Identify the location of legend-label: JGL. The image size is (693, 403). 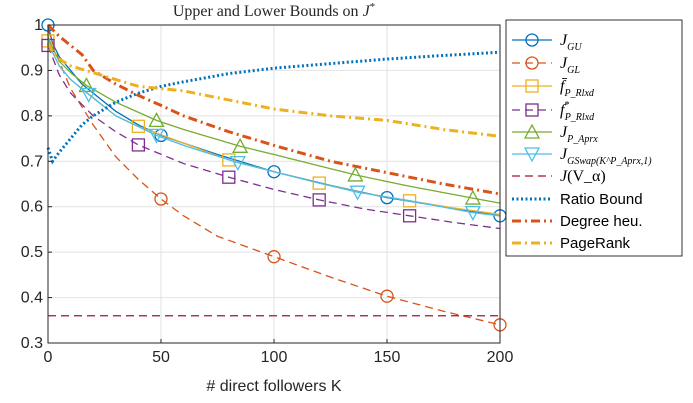
(570, 65).